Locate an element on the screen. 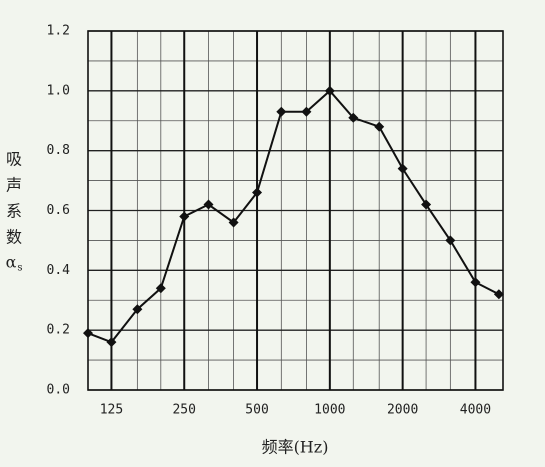 The image size is (545, 467). y-tick-label: 0.6 is located at coordinates (58, 210).